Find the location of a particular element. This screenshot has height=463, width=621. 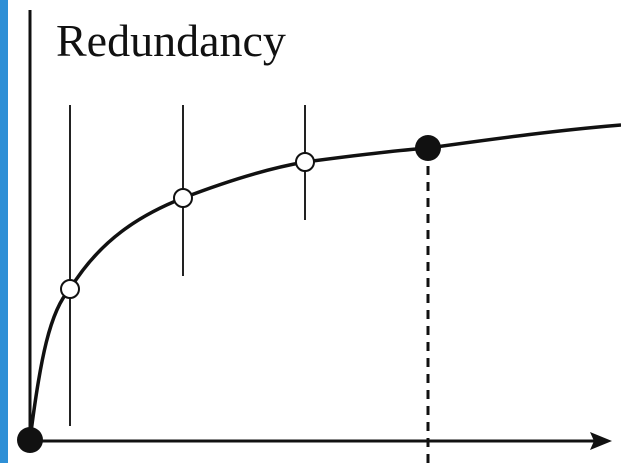

origin-point is located at coordinates (30, 440).